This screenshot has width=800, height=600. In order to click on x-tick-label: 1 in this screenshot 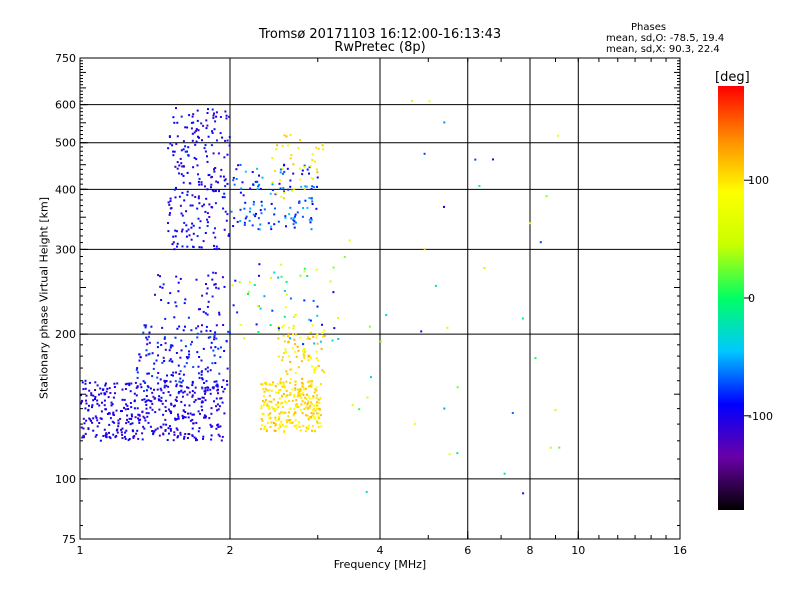, I will do `click(80, 550)`.